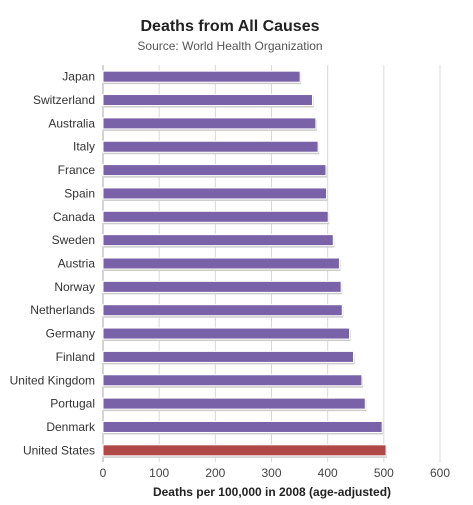 The height and width of the screenshot is (505, 473). I want to click on x-tick-label: 600, so click(440, 473).